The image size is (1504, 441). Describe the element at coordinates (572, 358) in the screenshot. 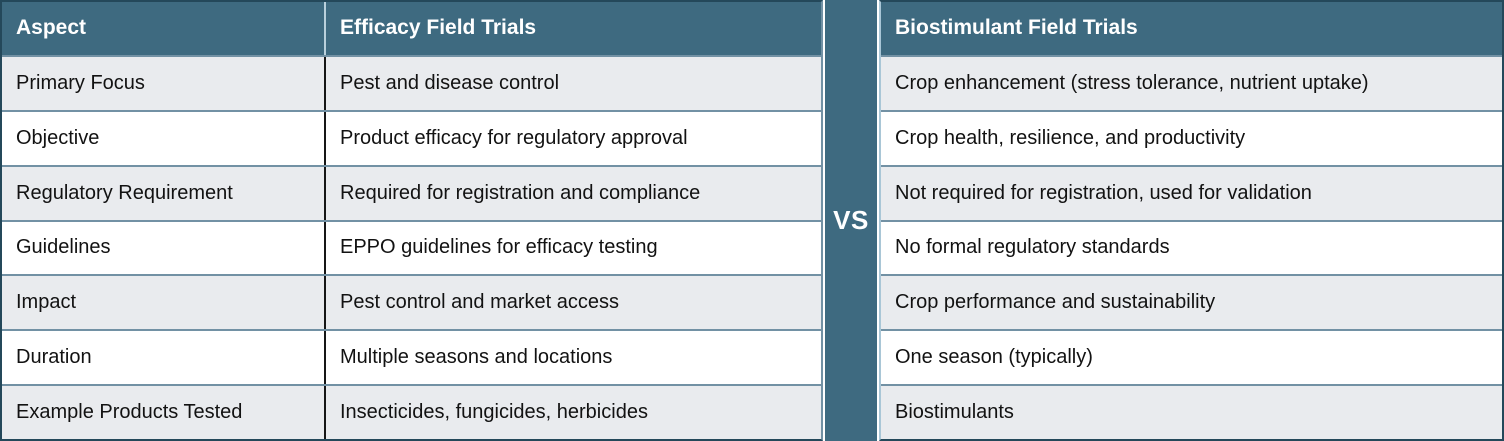

I see `value-cell: Multiple seasons and locations` at that location.